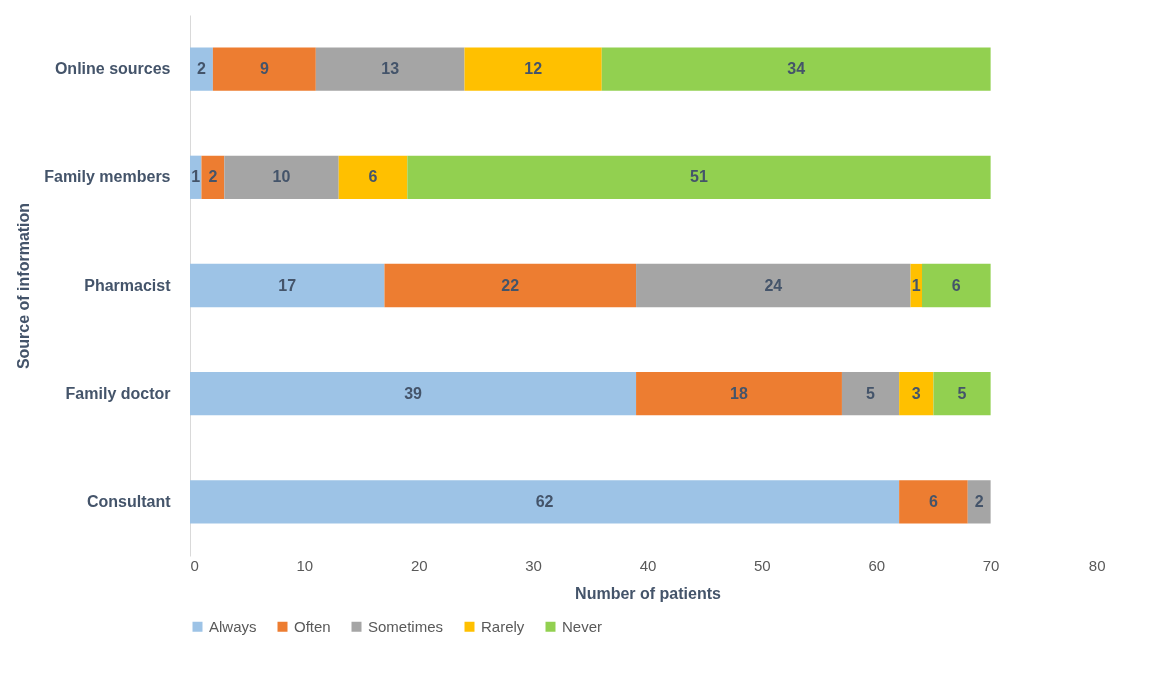  I want to click on x-tick-label: 20, so click(419, 565).